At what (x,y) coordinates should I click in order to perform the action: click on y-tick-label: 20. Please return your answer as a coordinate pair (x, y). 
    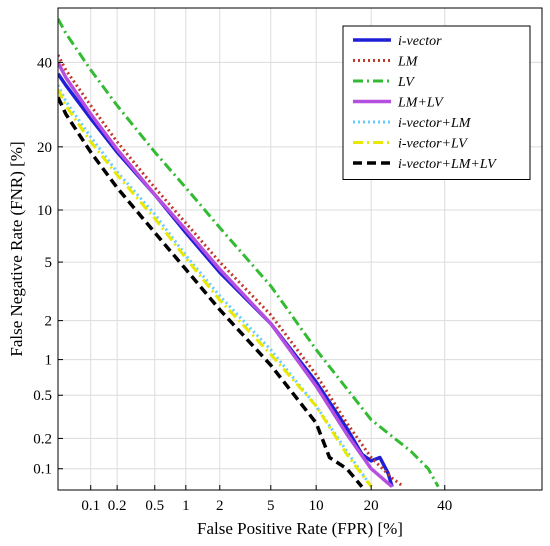
    Looking at the image, I should click on (44, 148).